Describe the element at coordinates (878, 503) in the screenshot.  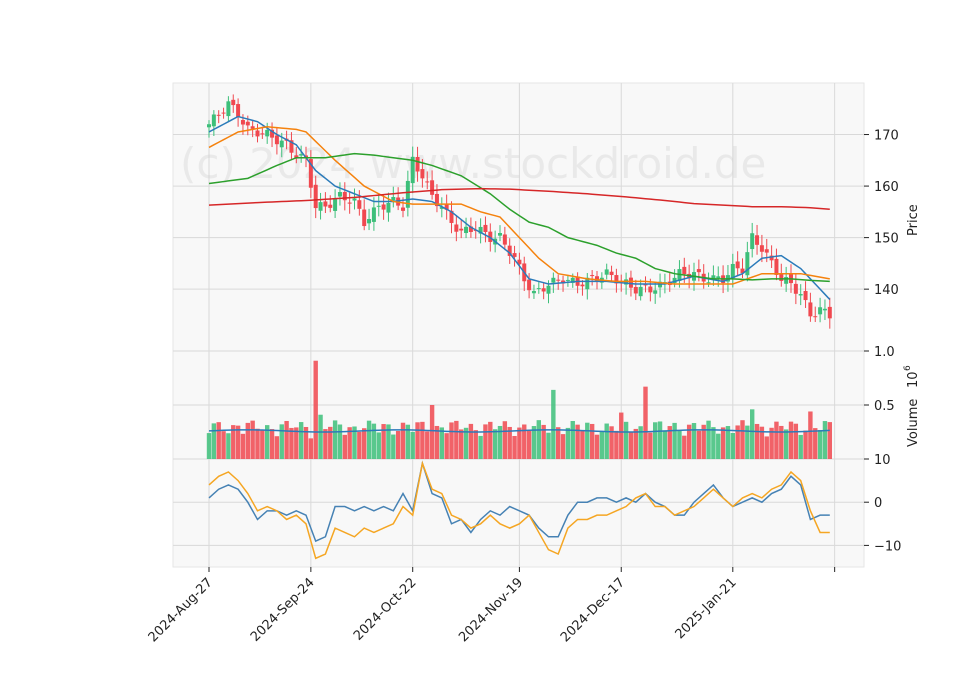
I see `osc-tick-label: 0` at that location.